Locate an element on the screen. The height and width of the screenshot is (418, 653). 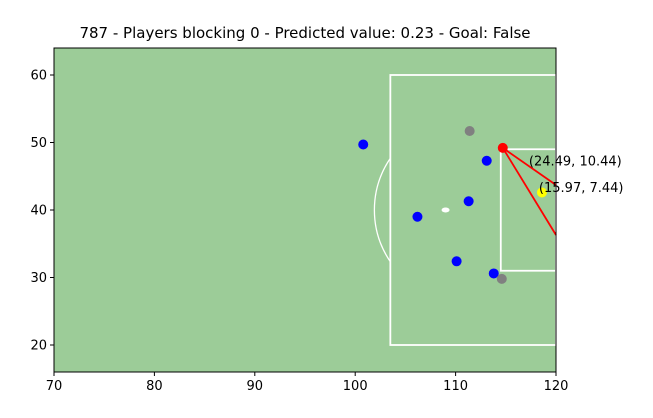
y-tick-label-30: 30 is located at coordinates (38, 278).